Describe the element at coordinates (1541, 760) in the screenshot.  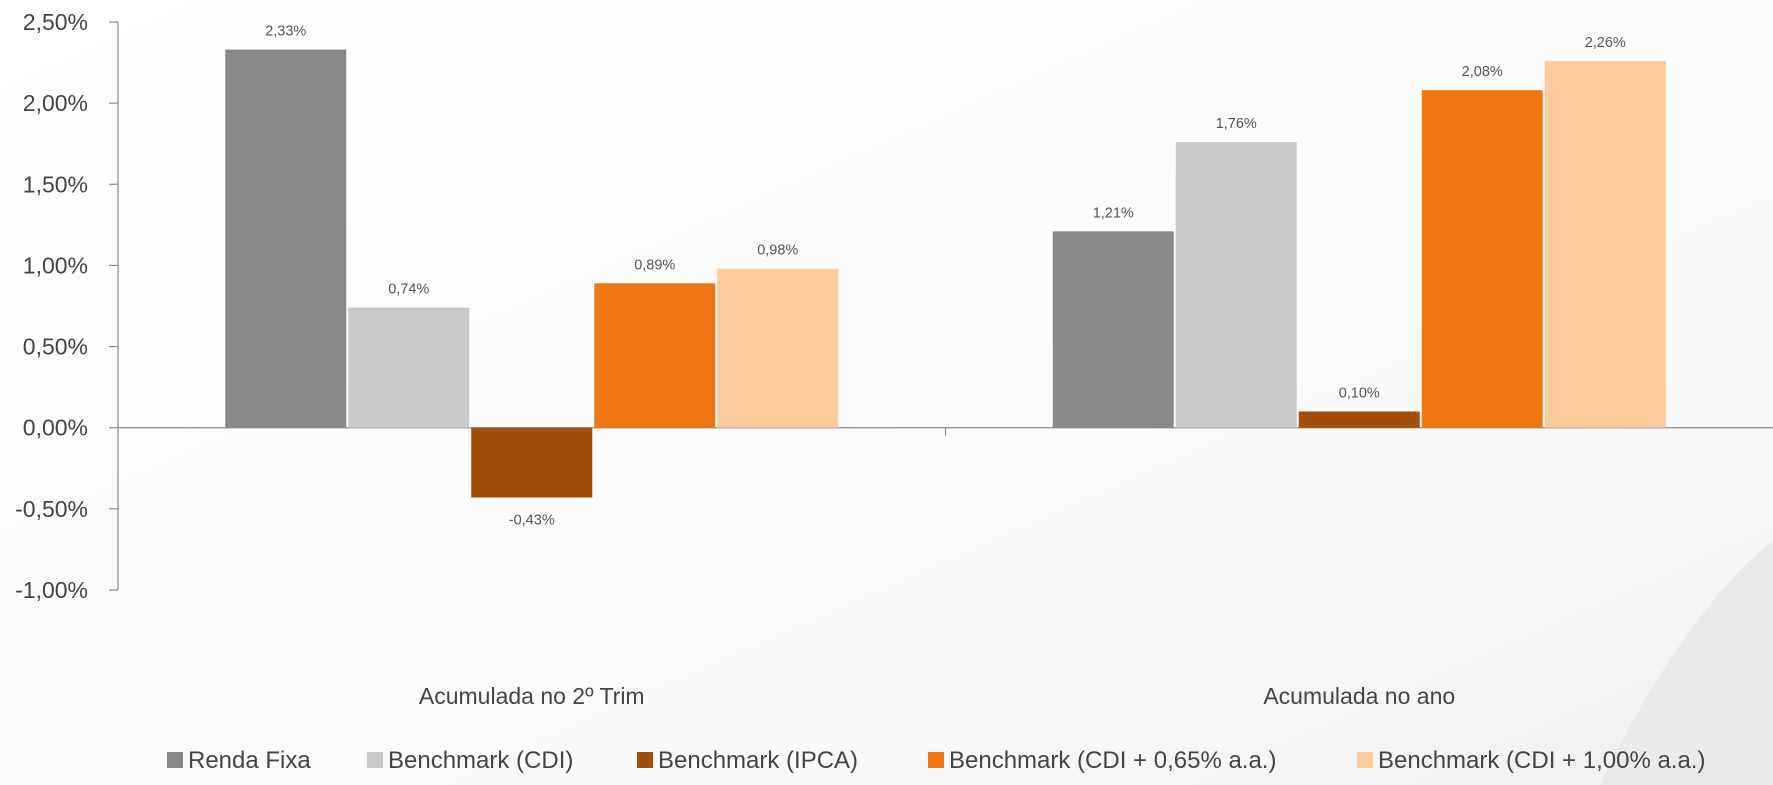
I see `legend-label: Benchmark (CDI + 1,00% a.a.)` at that location.